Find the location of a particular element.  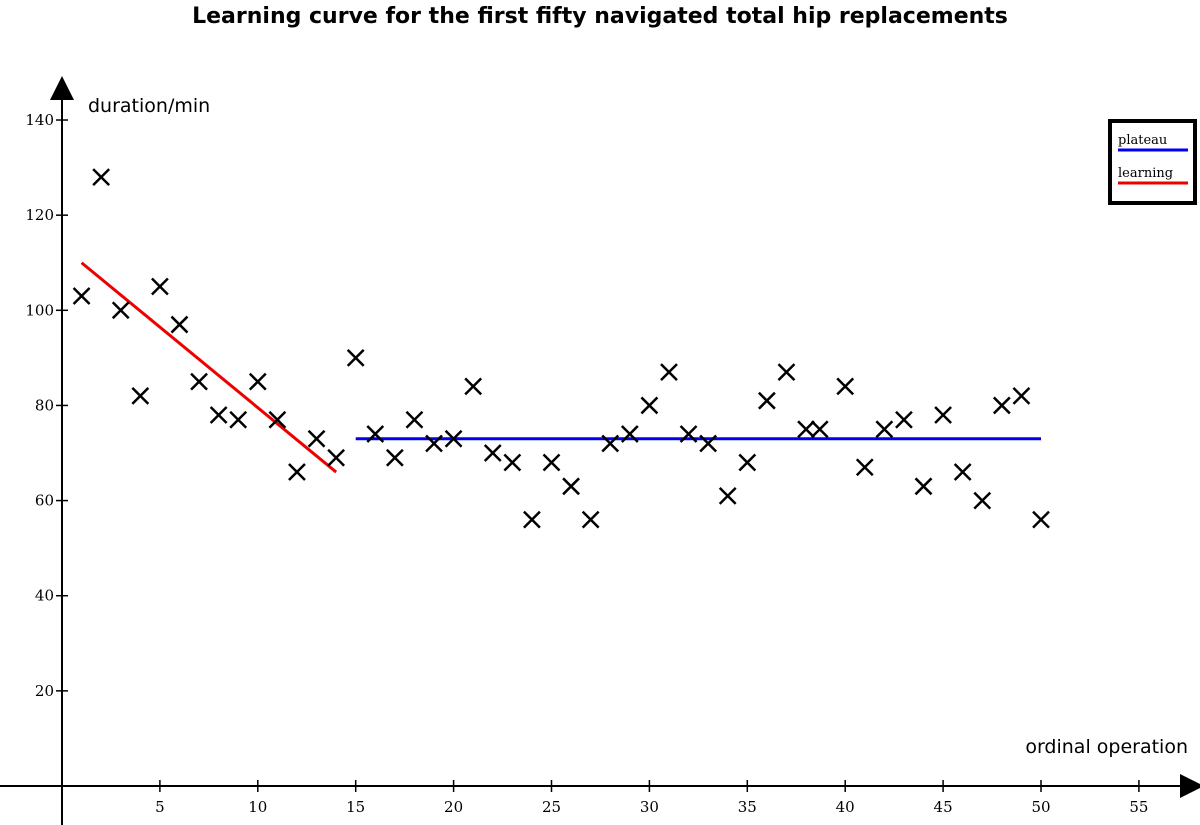

x-tick-label-20: 20 is located at coordinates (453, 807).